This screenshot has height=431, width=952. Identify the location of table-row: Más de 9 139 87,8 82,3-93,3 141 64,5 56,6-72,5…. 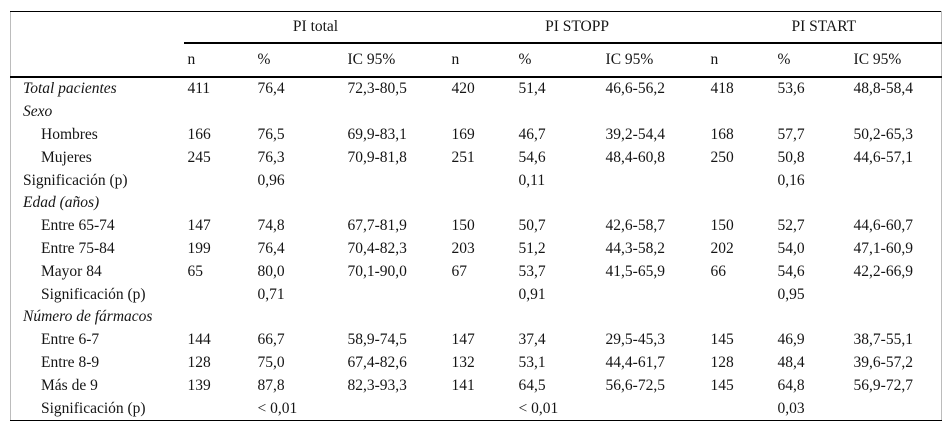
(476, 385).